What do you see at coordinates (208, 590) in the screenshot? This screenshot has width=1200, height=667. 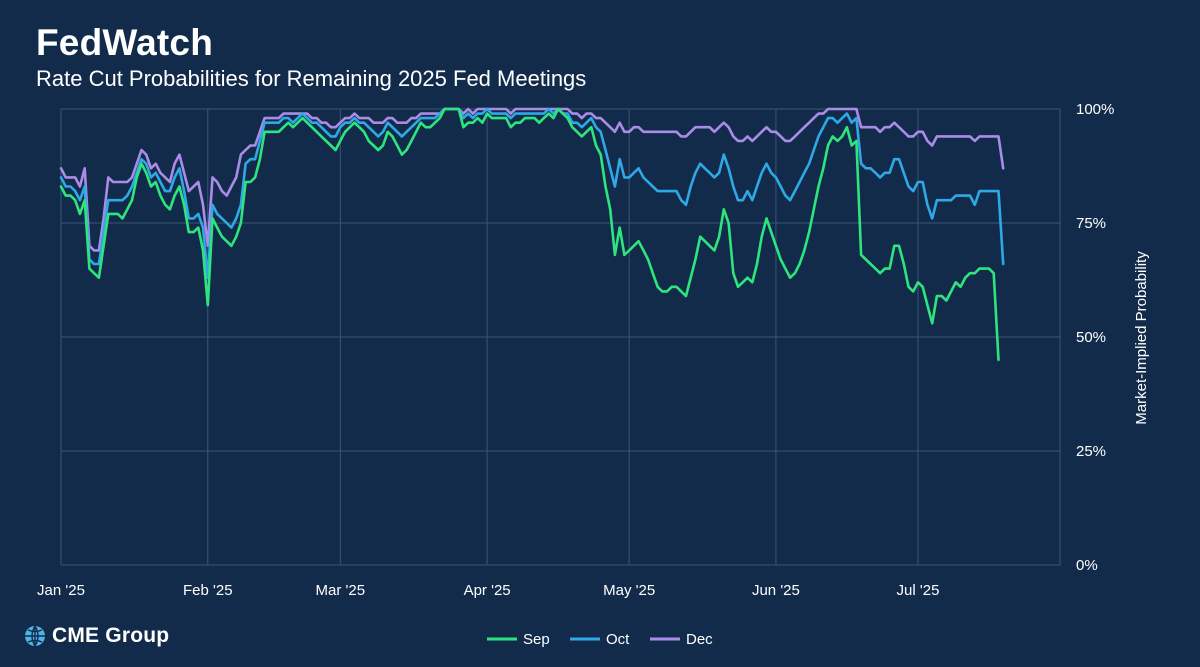 I see `x-tick-label: Feb '25` at bounding box center [208, 590].